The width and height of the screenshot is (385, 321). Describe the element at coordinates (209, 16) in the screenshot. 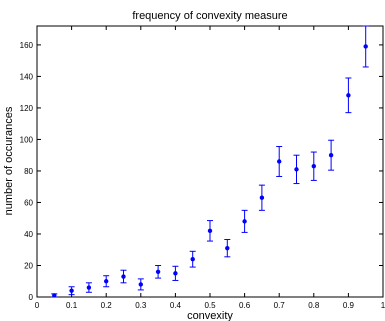

I see `chart-title: frequency of convexity measure` at that location.